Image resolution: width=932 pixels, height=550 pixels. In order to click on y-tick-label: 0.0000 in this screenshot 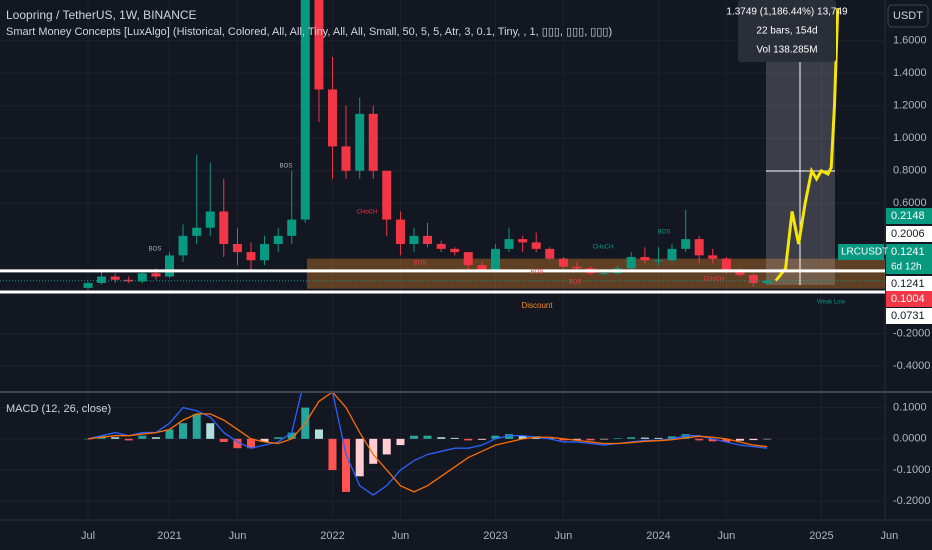, I will do `click(910, 439)`.